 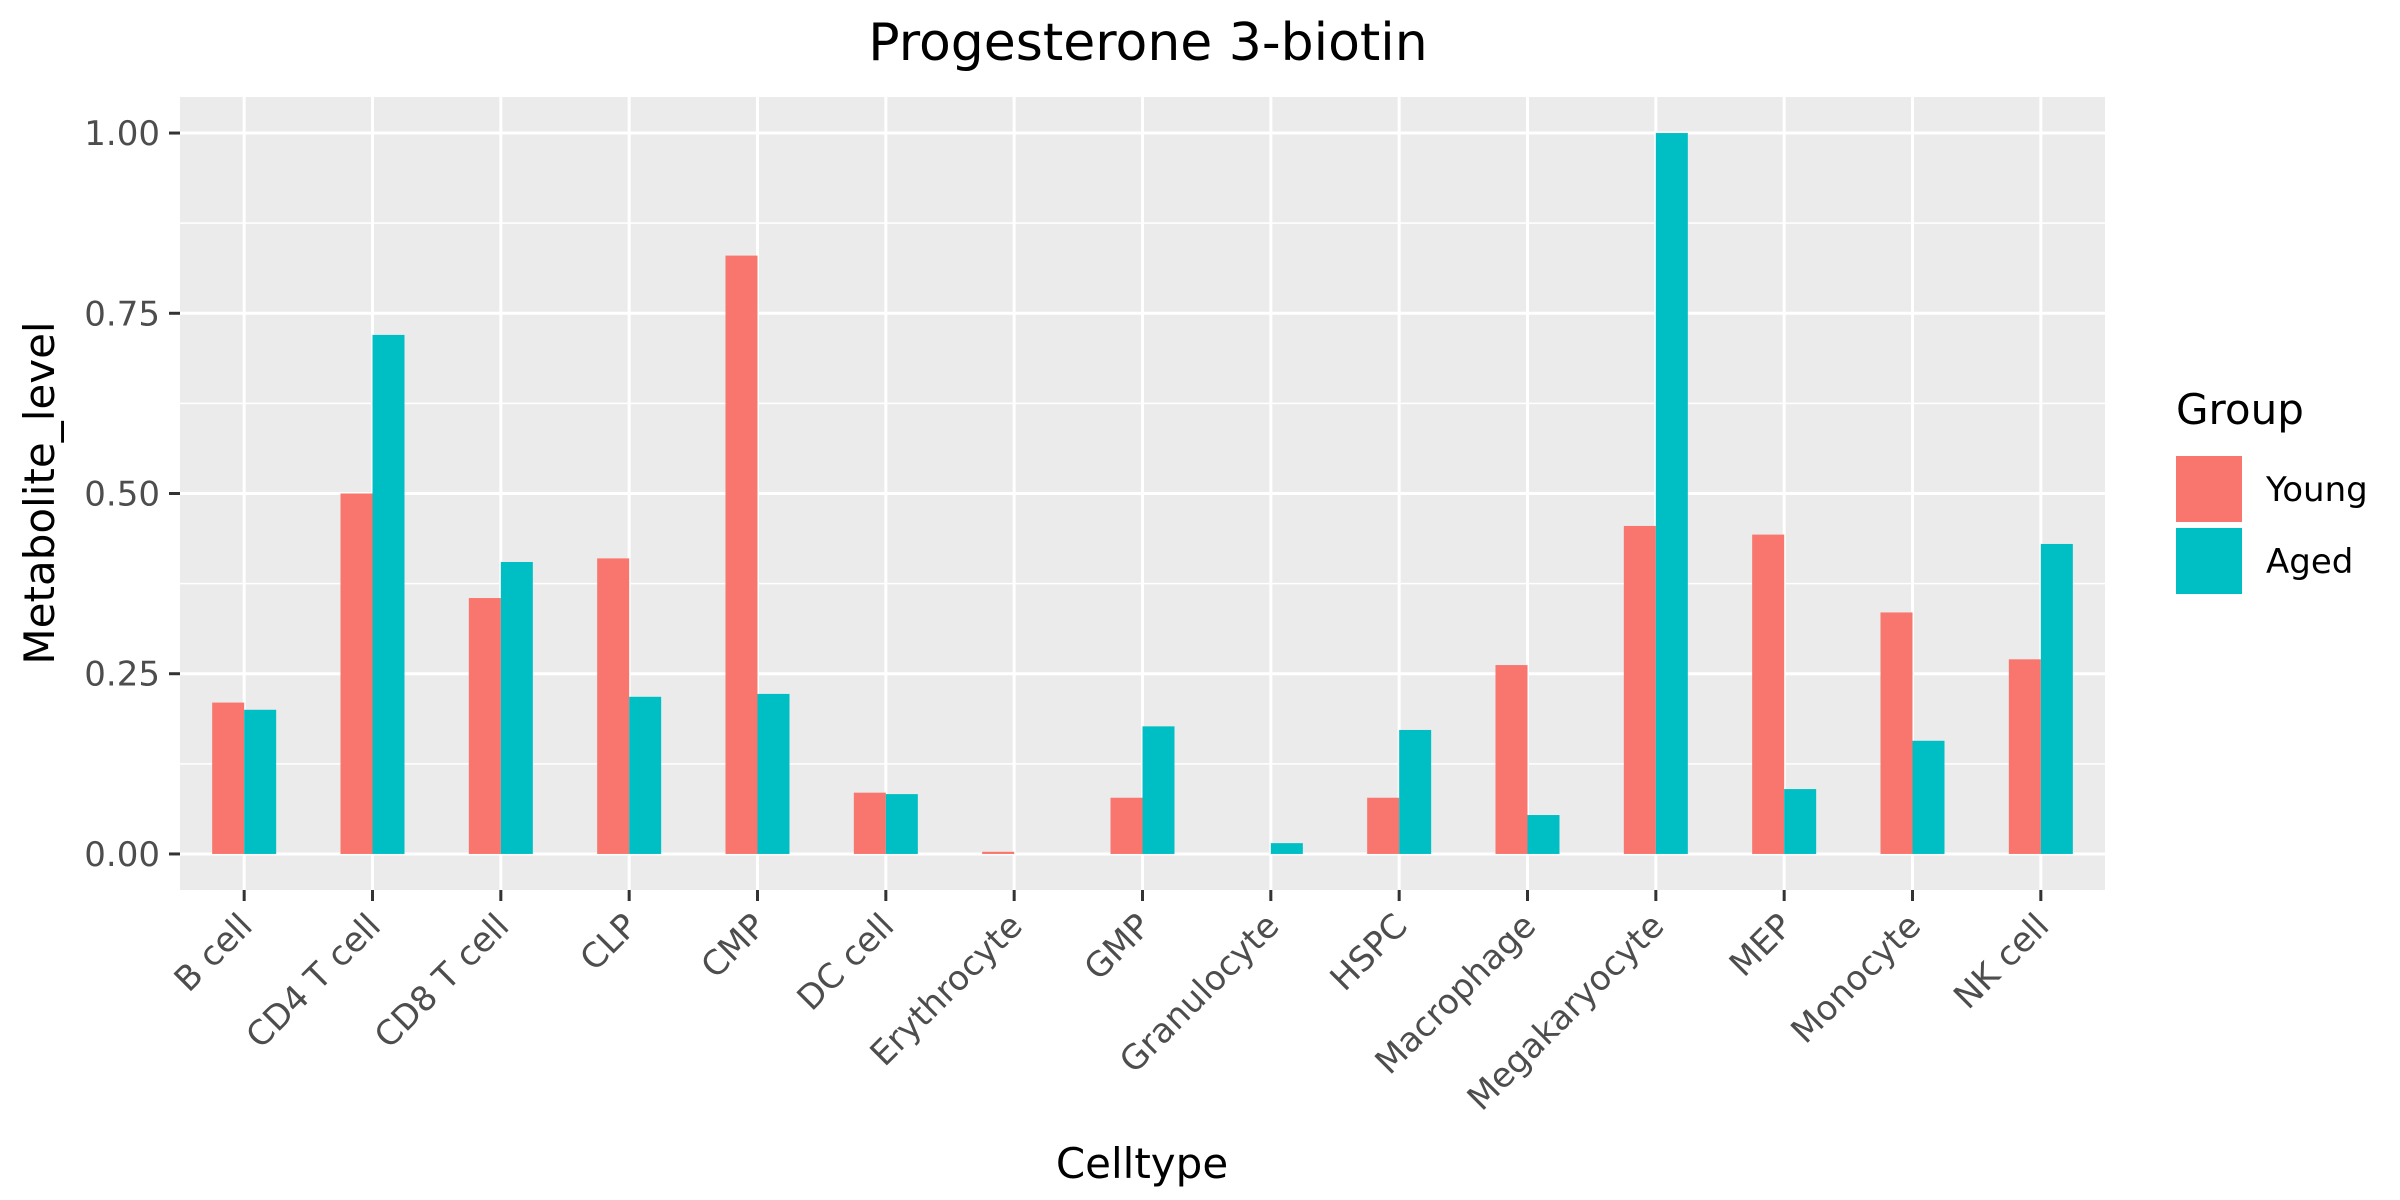 What do you see at coordinates (609, 942) in the screenshot?
I see `x-tick-label: CLP` at bounding box center [609, 942].